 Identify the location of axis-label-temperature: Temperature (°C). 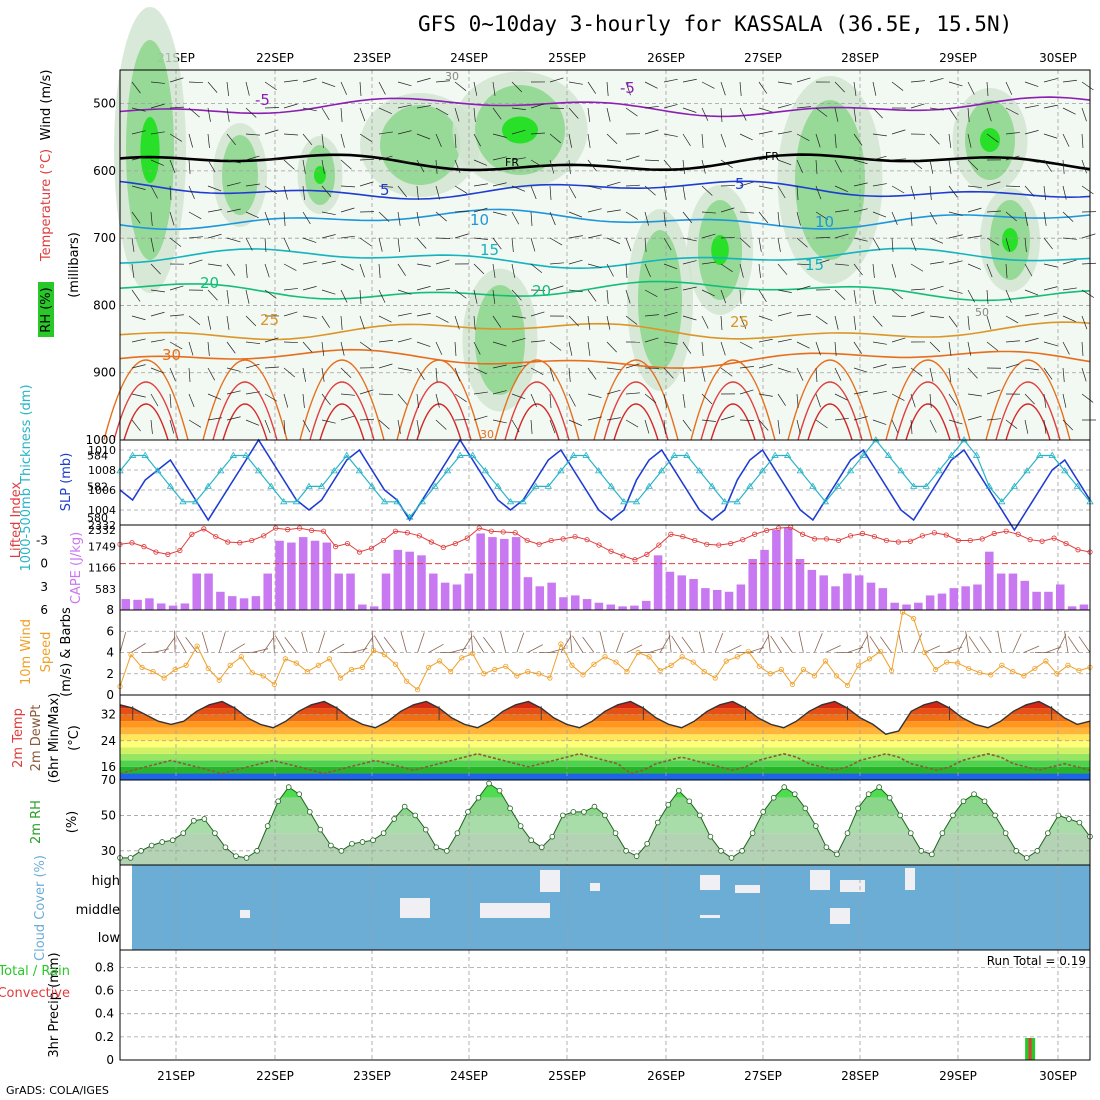
(46, 205).